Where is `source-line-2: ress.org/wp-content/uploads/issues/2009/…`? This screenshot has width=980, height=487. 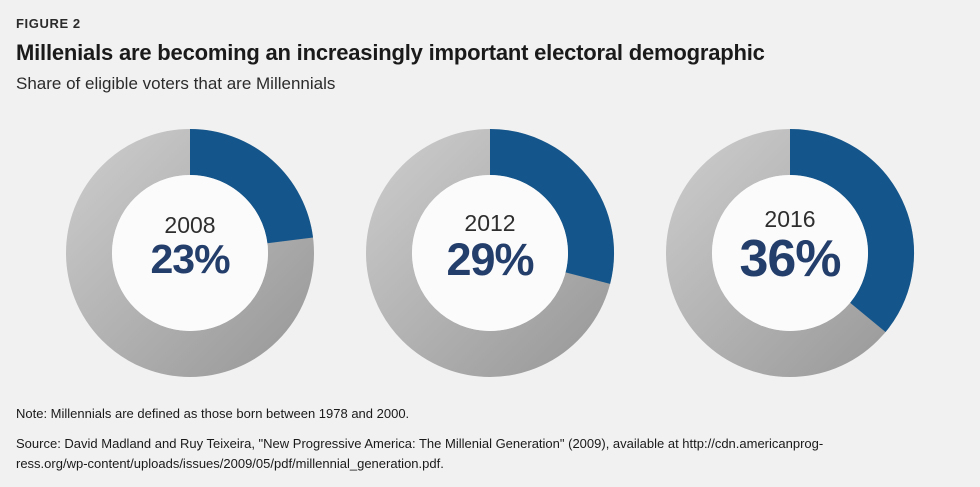 source-line-2: ress.org/wp-content/uploads/issues/2009/… is located at coordinates (230, 464).